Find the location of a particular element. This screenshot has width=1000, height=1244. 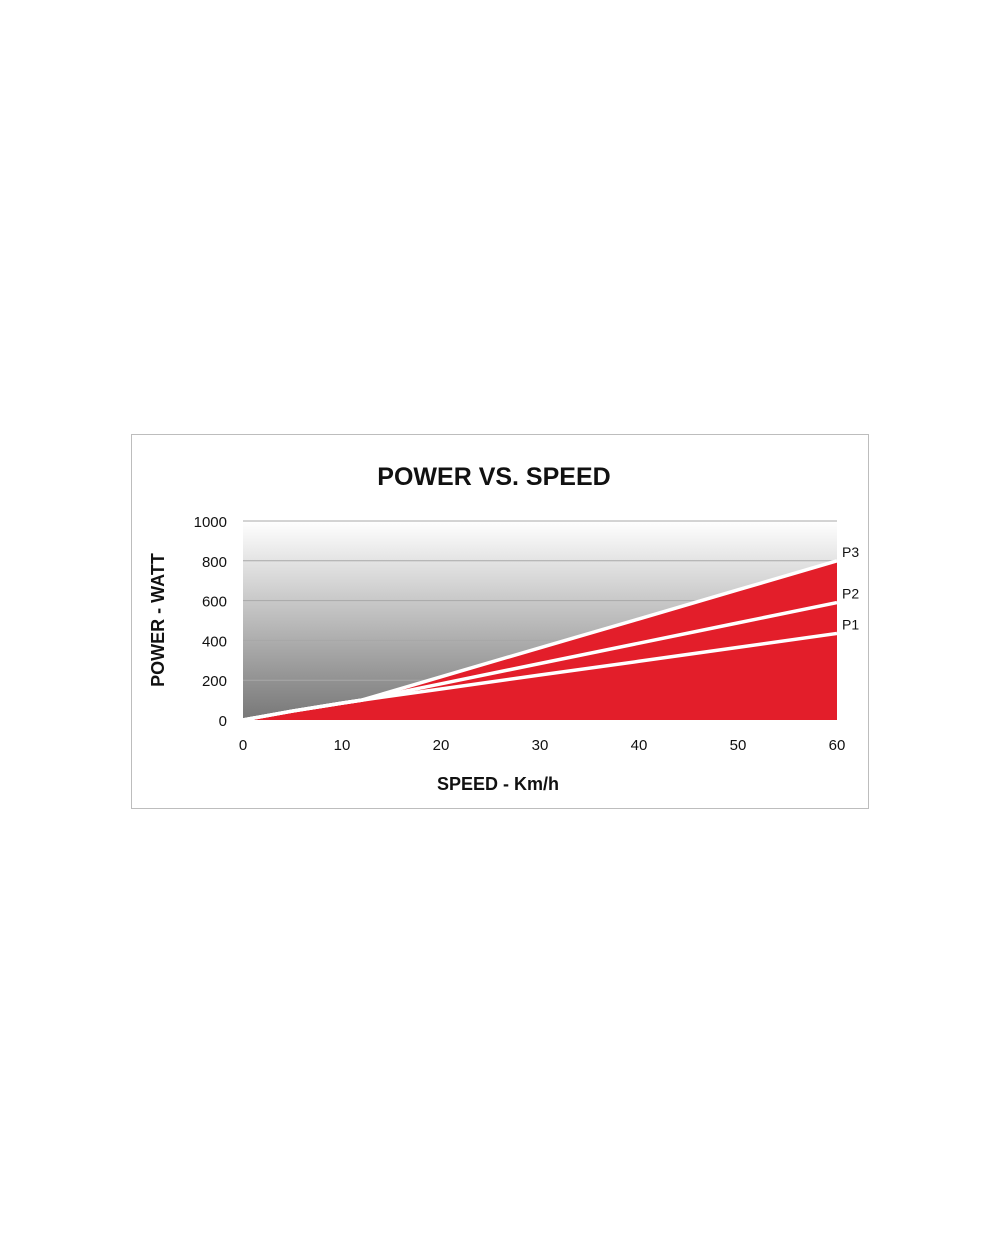

y-tick-label: 800 is located at coordinates (214, 562).